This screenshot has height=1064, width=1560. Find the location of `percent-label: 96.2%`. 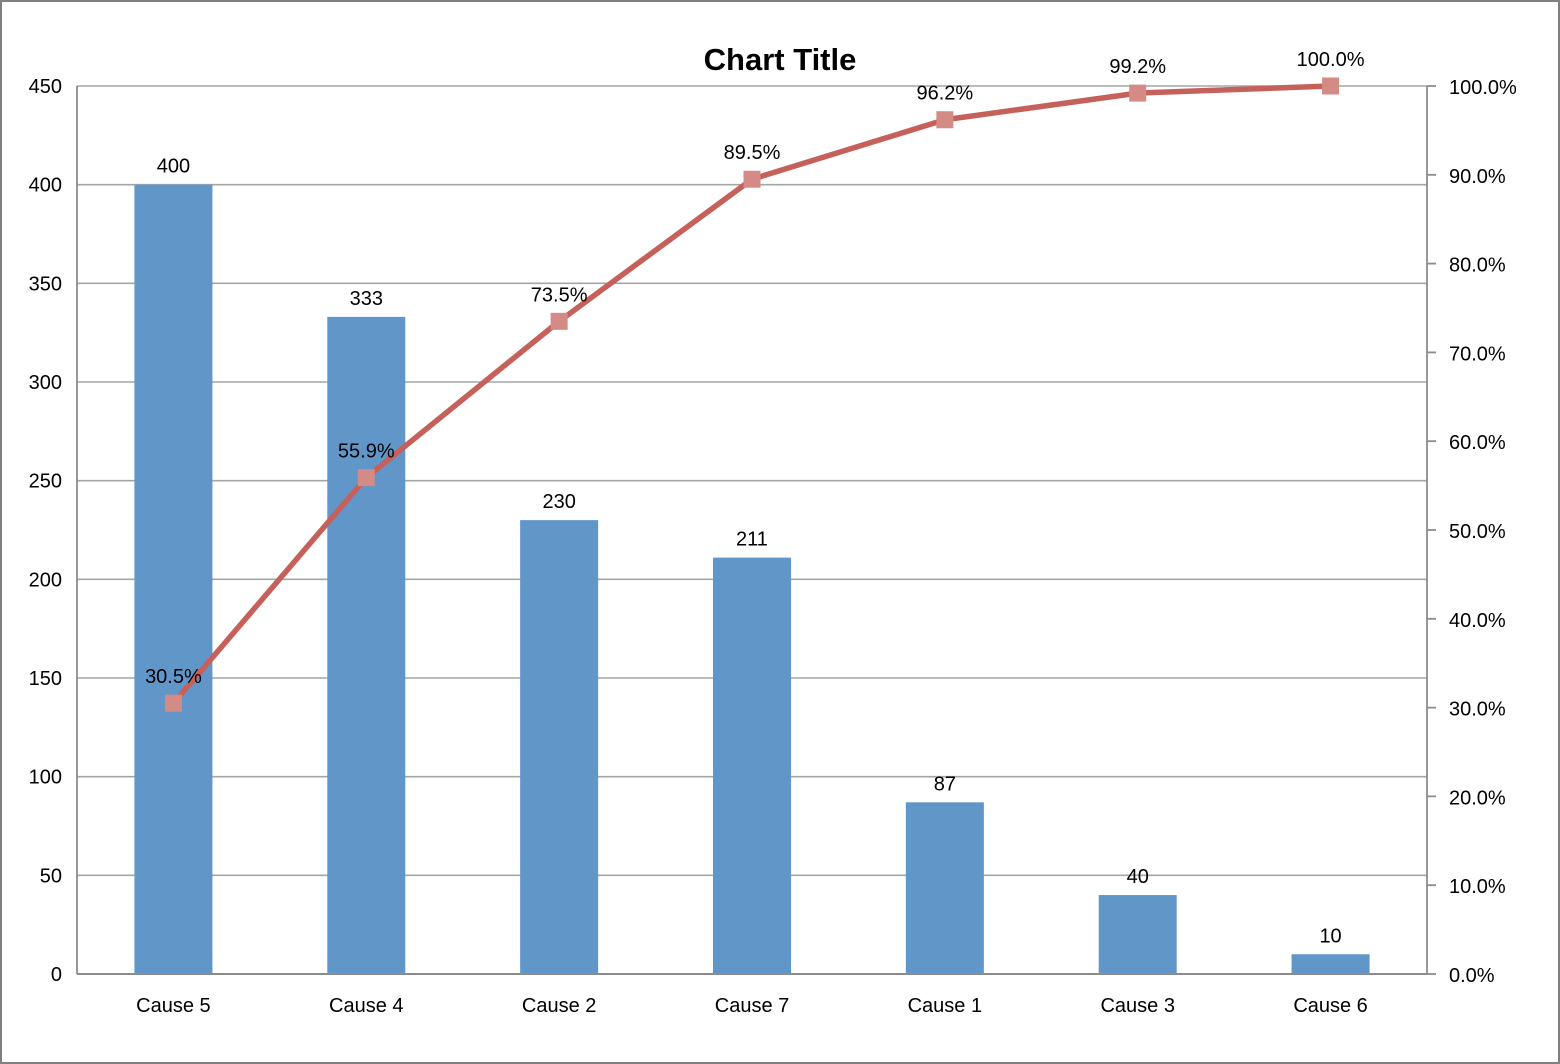

percent-label: 96.2% is located at coordinates (944, 94).